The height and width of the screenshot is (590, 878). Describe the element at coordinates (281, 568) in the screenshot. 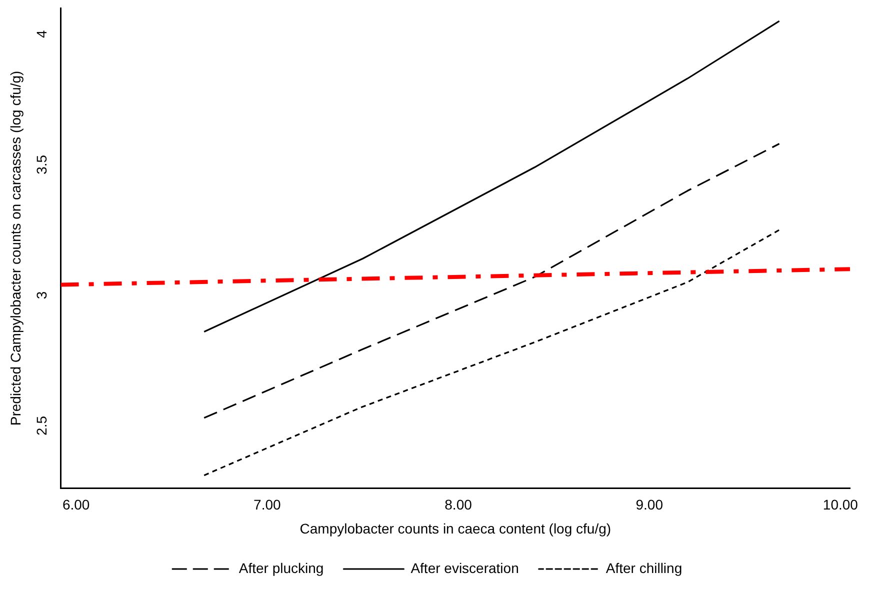

I see `legend-label: After plucking` at that location.